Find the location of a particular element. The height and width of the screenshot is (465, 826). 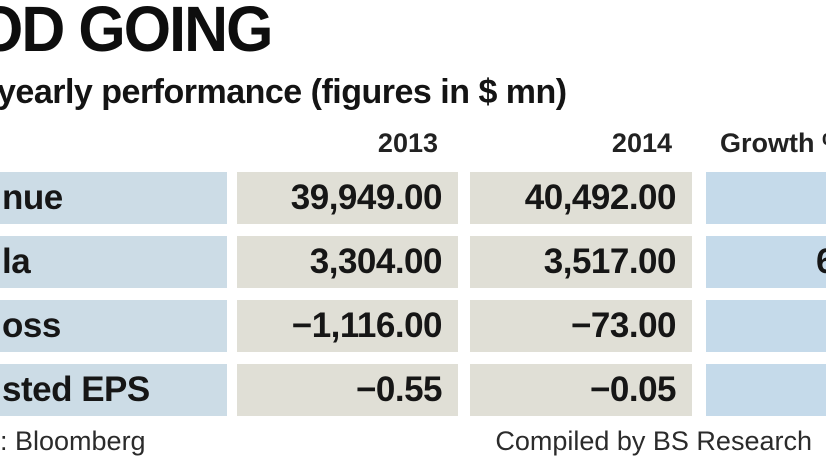

row-label: sted EPS is located at coordinates (113, 390).